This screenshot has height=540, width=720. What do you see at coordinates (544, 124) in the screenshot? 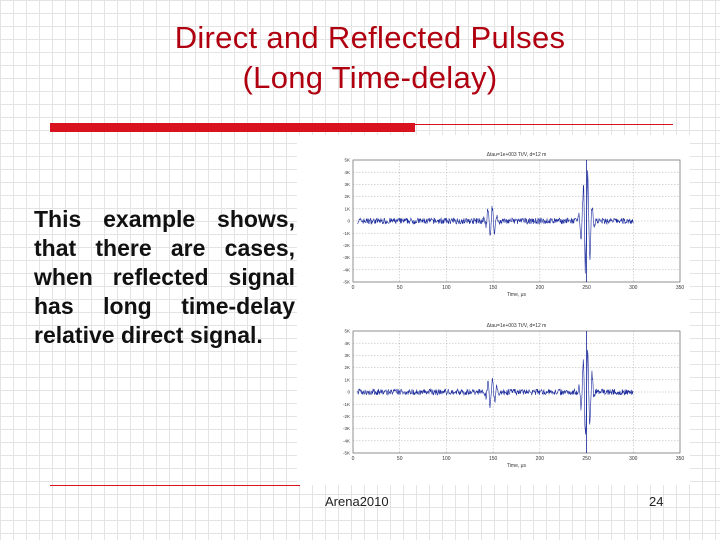
I see `title-accent-rule` at bounding box center [544, 124].